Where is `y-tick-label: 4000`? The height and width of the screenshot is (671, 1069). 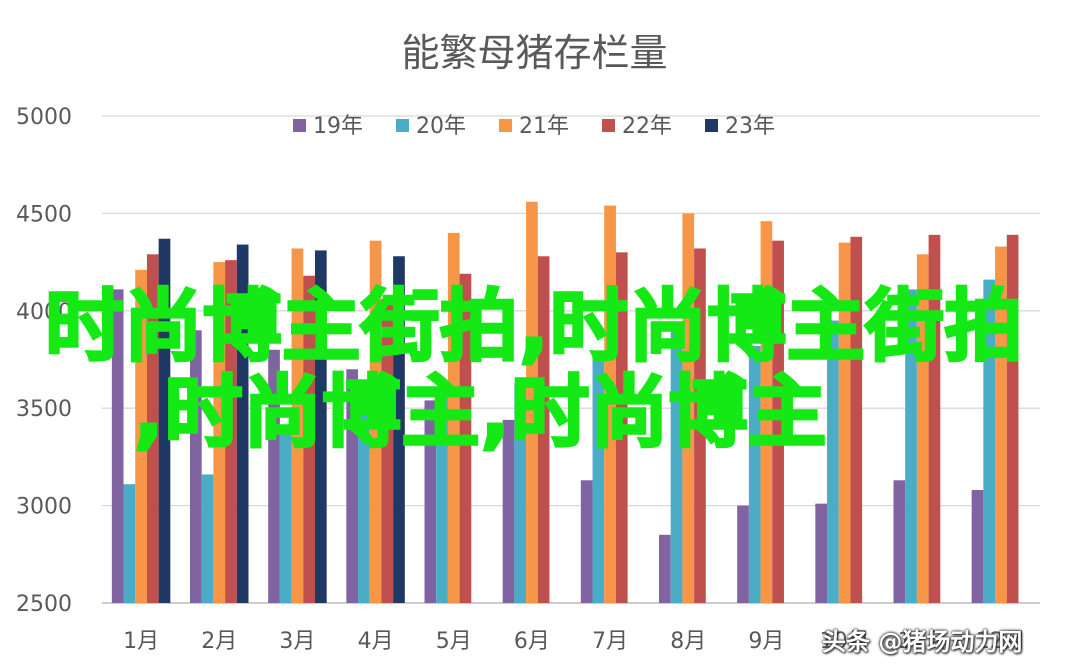
y-tick-label: 4000 is located at coordinates (44, 312).